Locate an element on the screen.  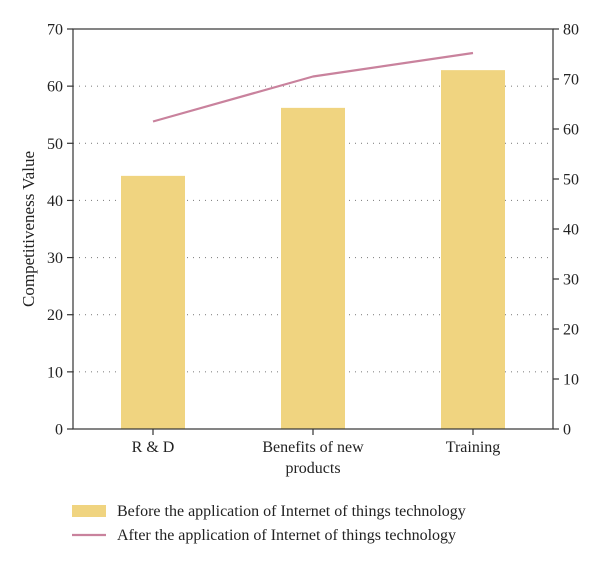
y-right-tick-label-6: 60 is located at coordinates (571, 130).